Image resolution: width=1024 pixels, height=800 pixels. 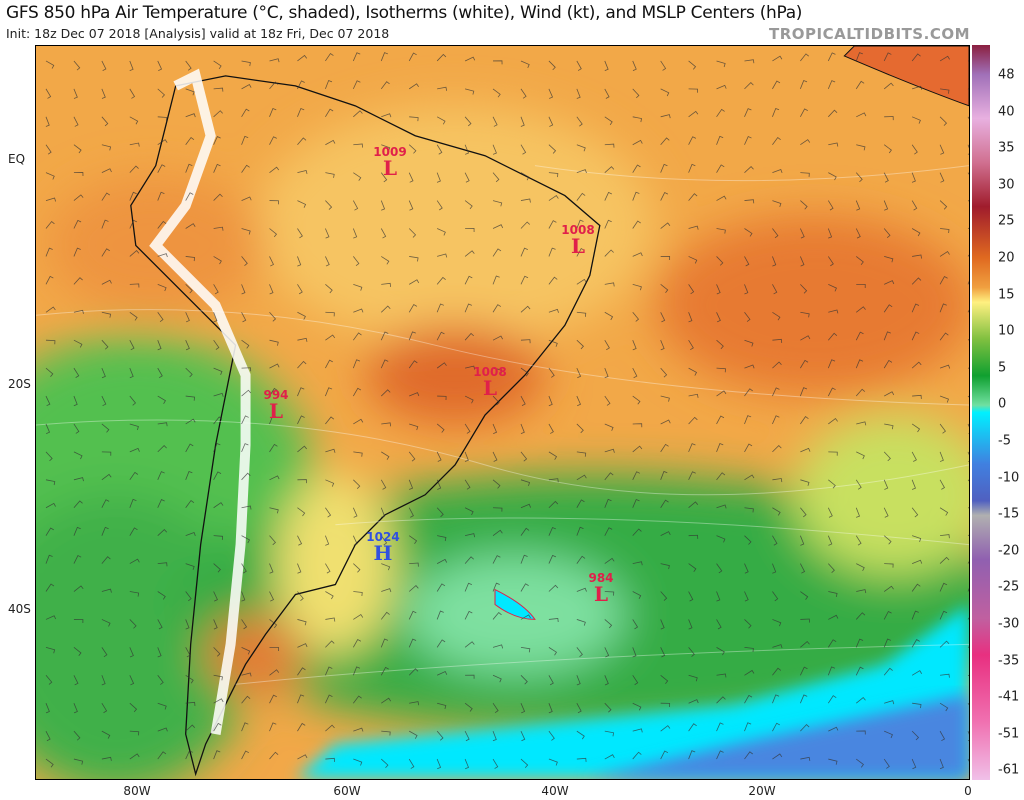 I want to click on brand-logo: TROPICALTIDBITS.COM, so click(x=869, y=34).